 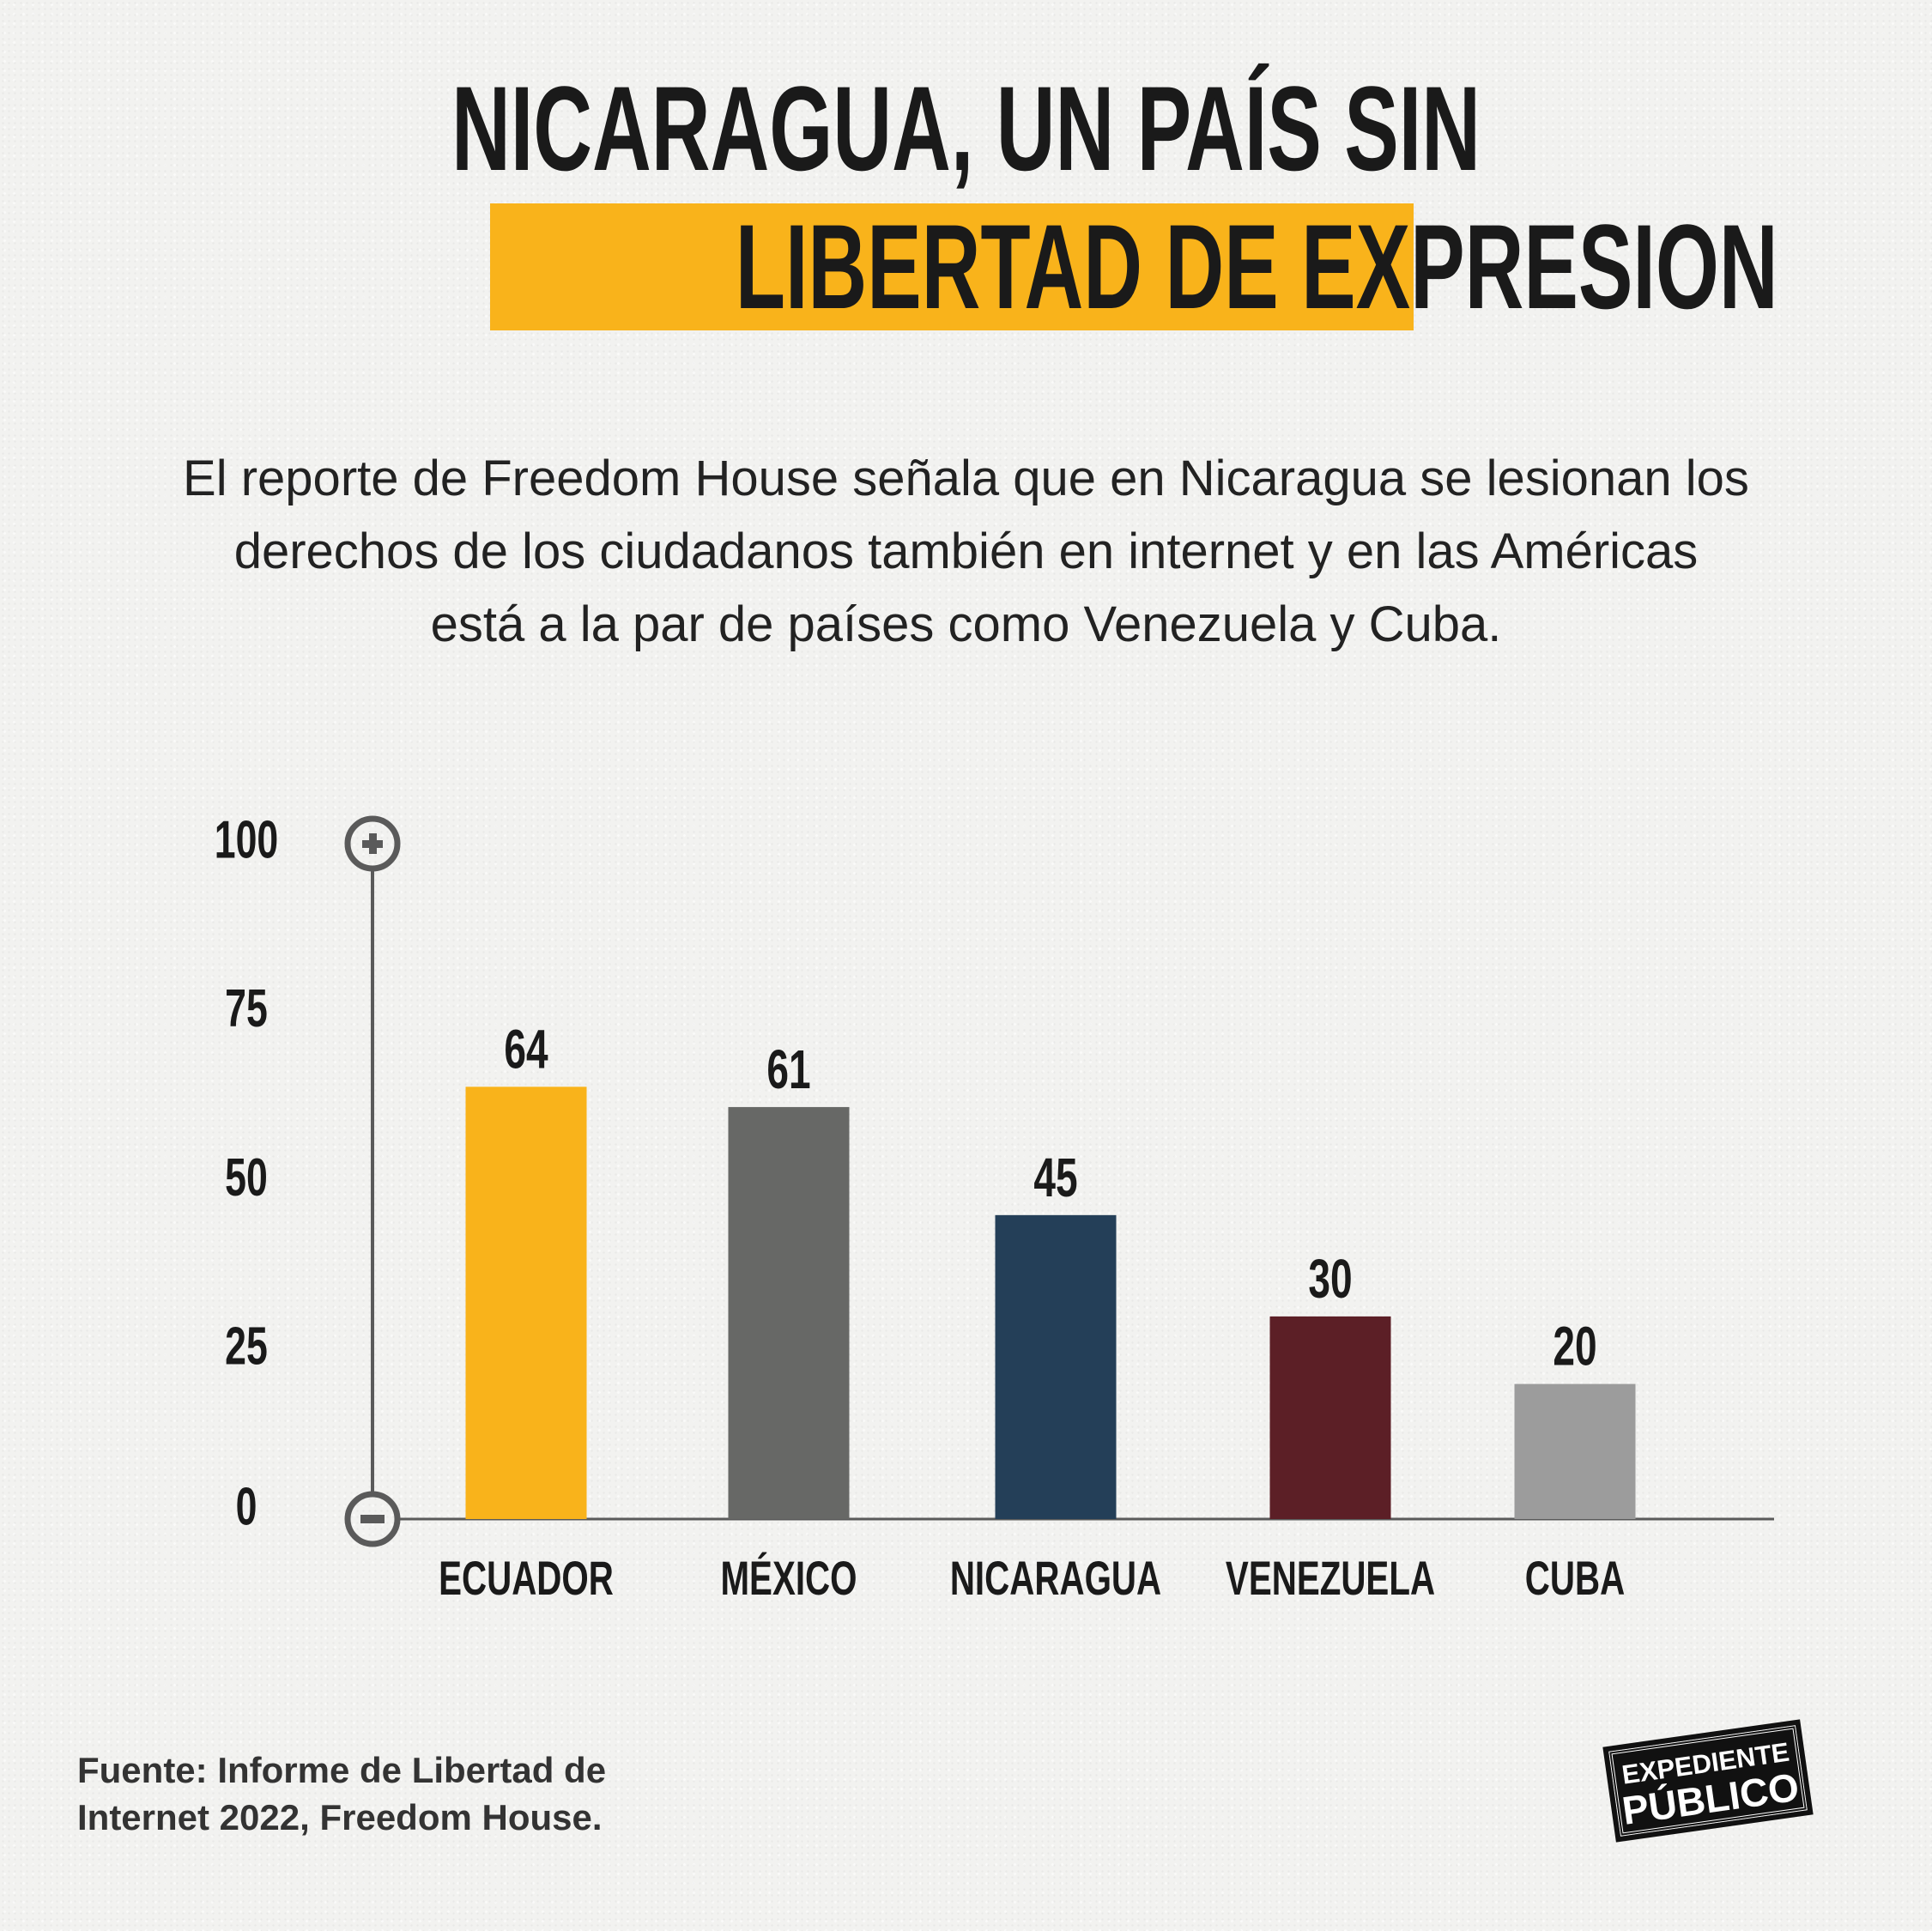 What do you see at coordinates (1055, 1177) in the screenshot?
I see `value-label: 45` at bounding box center [1055, 1177].